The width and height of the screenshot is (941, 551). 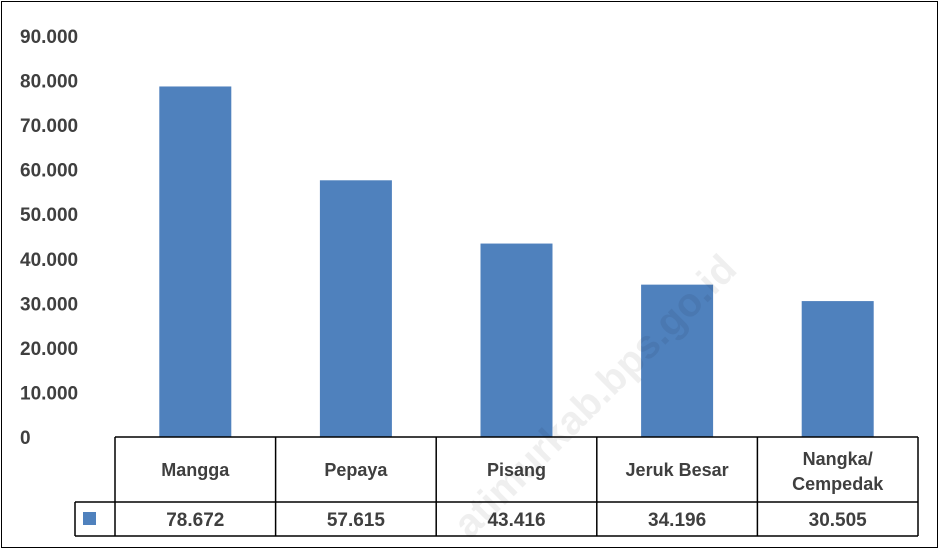 What do you see at coordinates (677, 470) in the screenshot?
I see `category-label: Jeruk Besar` at bounding box center [677, 470].